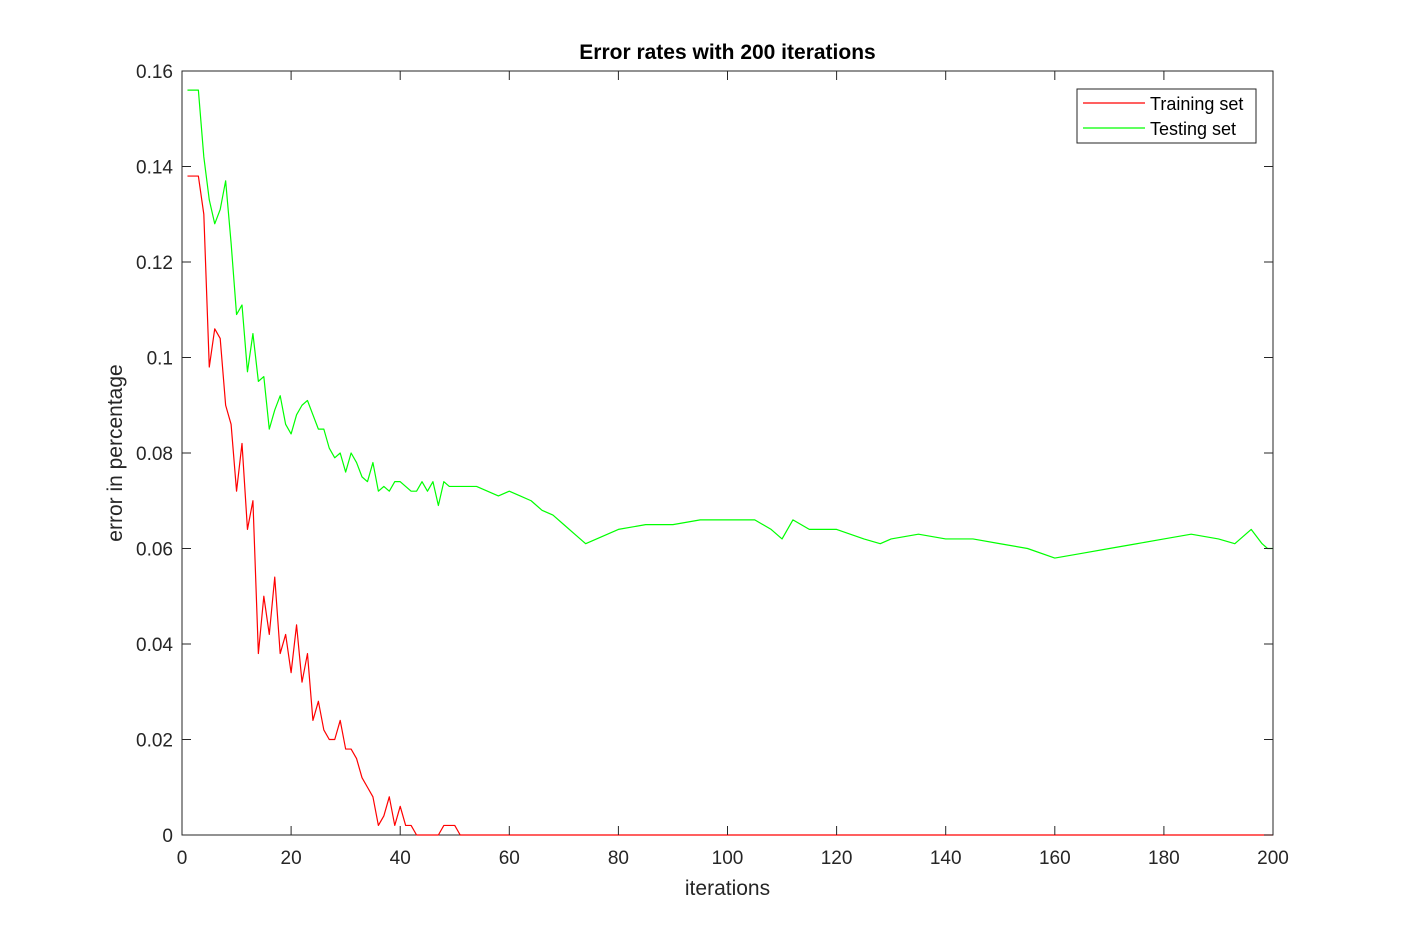  I want to click on y-tick-label: 0.16, so click(154, 72).